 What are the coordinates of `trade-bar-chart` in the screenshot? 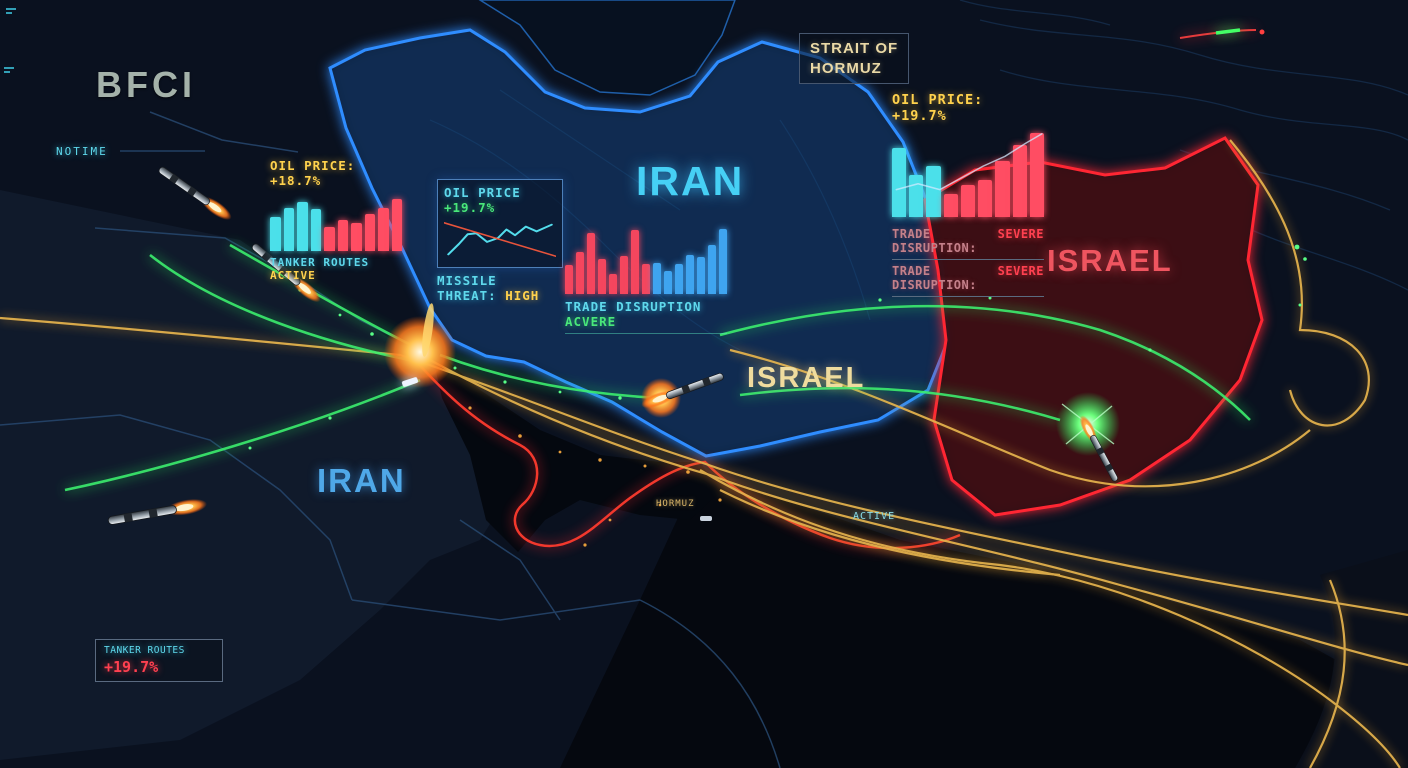 It's located at (646, 260).